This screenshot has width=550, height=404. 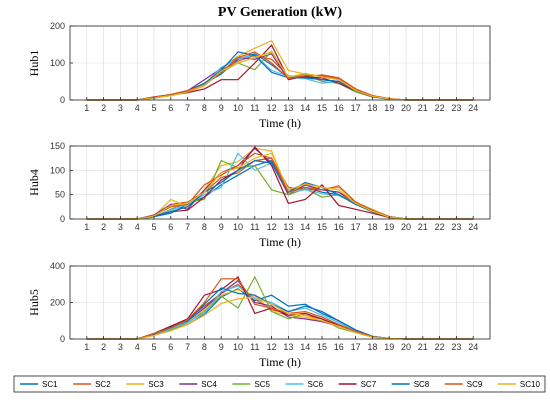 I want to click on plot-frame, so click(x=280, y=182).